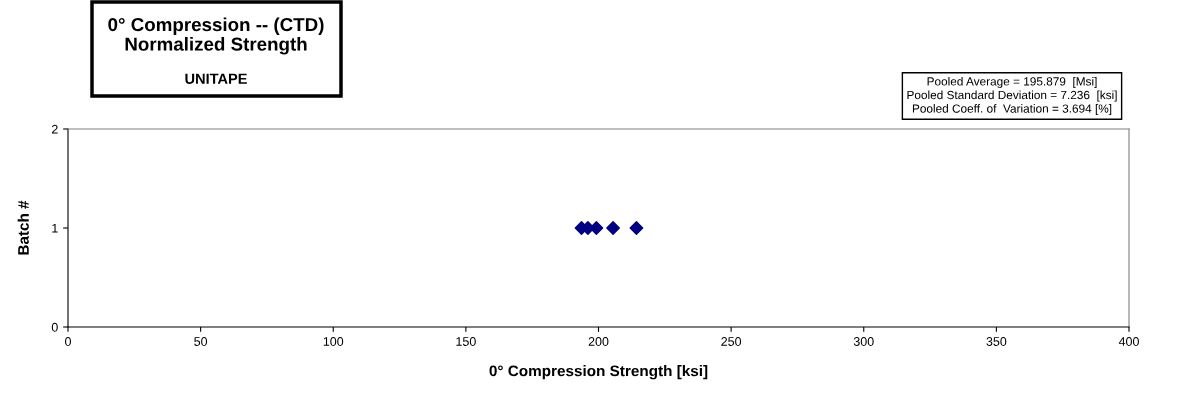 Image resolution: width=1182 pixels, height=406 pixels. What do you see at coordinates (333, 341) in the screenshot?
I see `x-tick-label: 100` at bounding box center [333, 341].